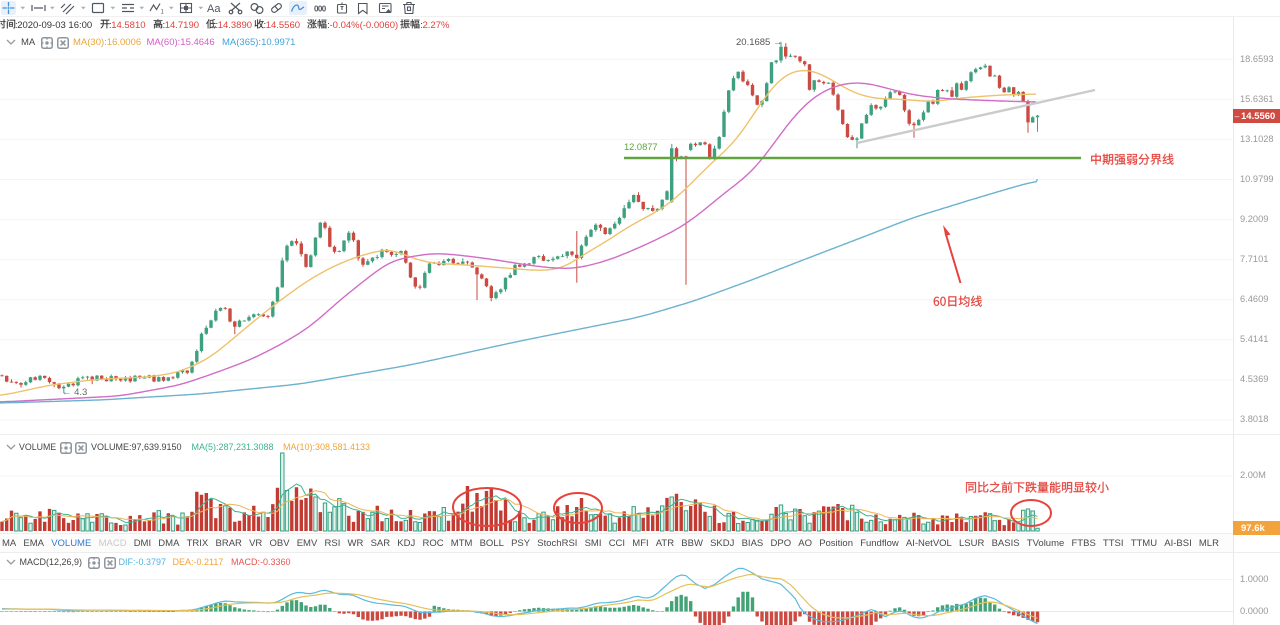 This screenshot has width=1280, height=625. I want to click on svg-text: 1, so click(163, 13).